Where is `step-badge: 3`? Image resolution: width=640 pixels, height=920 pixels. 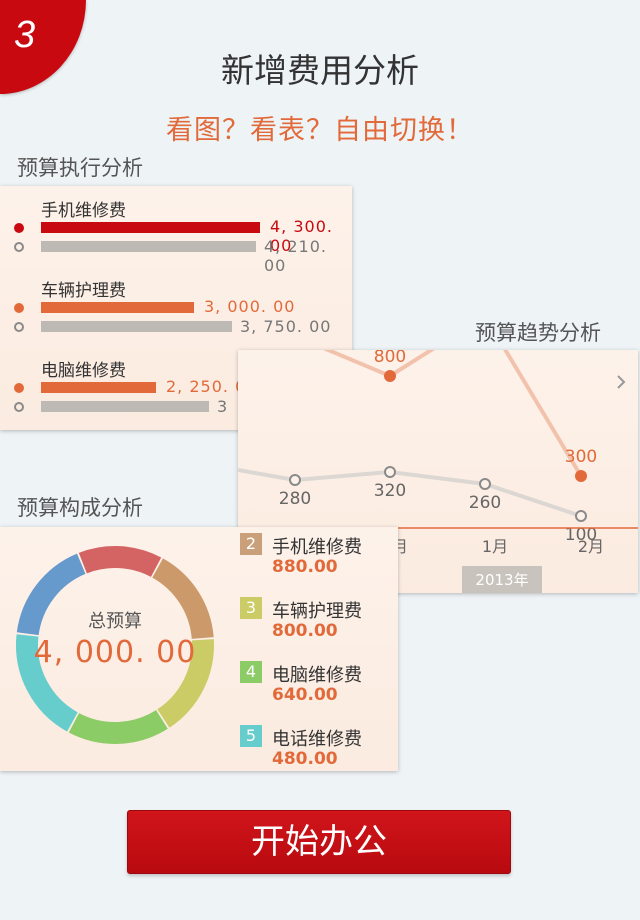 step-badge: 3 is located at coordinates (43, 47).